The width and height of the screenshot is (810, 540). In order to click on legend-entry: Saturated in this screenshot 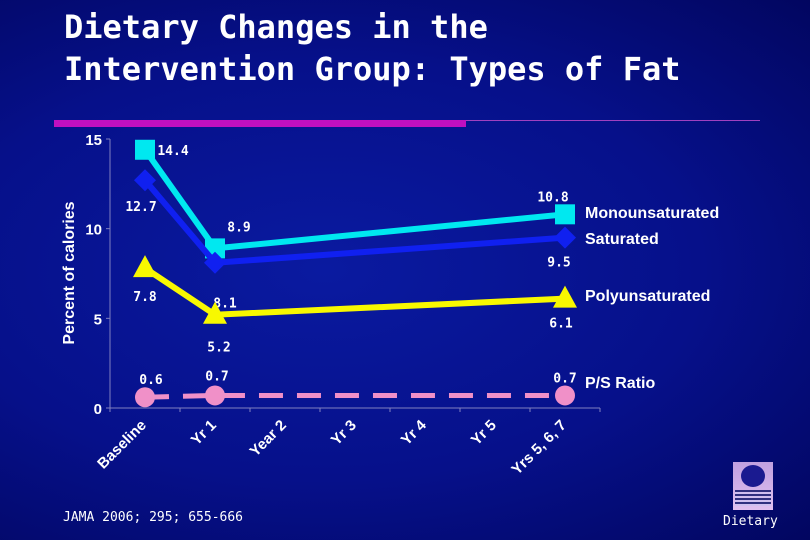, I will do `click(622, 239)`.